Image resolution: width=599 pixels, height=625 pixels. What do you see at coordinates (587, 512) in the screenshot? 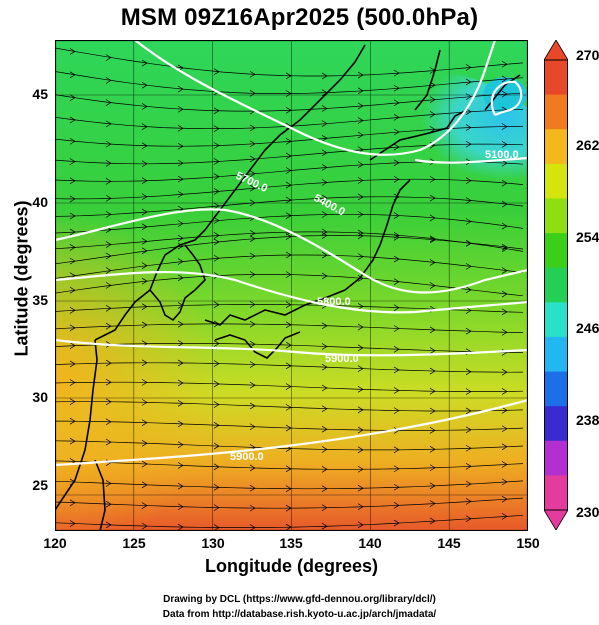
I see `colorbar-tick: 230` at bounding box center [587, 512].